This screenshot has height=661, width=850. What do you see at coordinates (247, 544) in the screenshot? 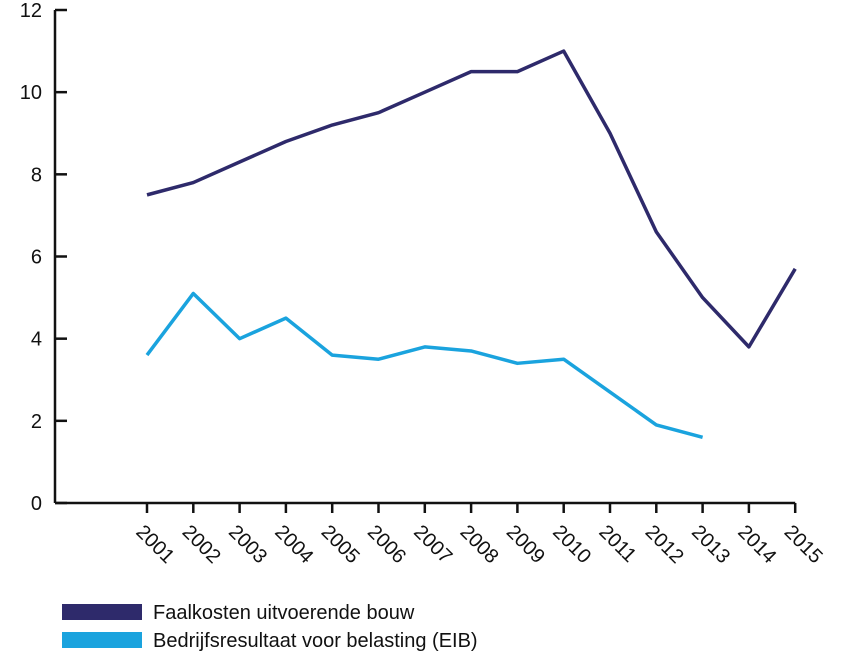
I see `x-tick-label: 2003` at bounding box center [247, 544].